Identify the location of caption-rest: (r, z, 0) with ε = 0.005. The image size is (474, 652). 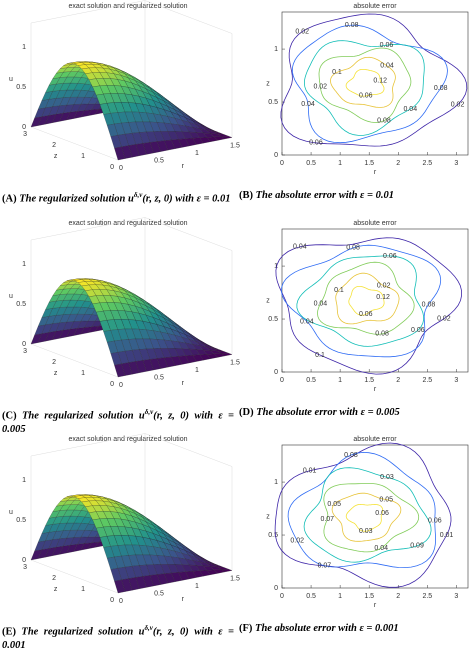
(118, 422).